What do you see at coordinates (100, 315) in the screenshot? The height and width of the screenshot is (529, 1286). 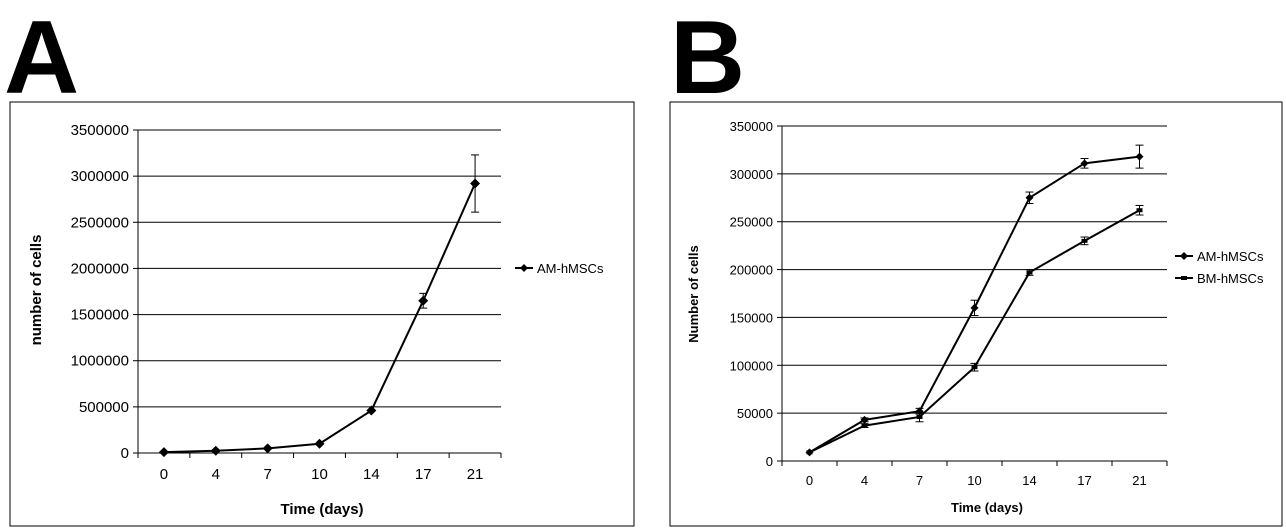 I see `chart-a-y-tick-label: 1500000` at bounding box center [100, 315].